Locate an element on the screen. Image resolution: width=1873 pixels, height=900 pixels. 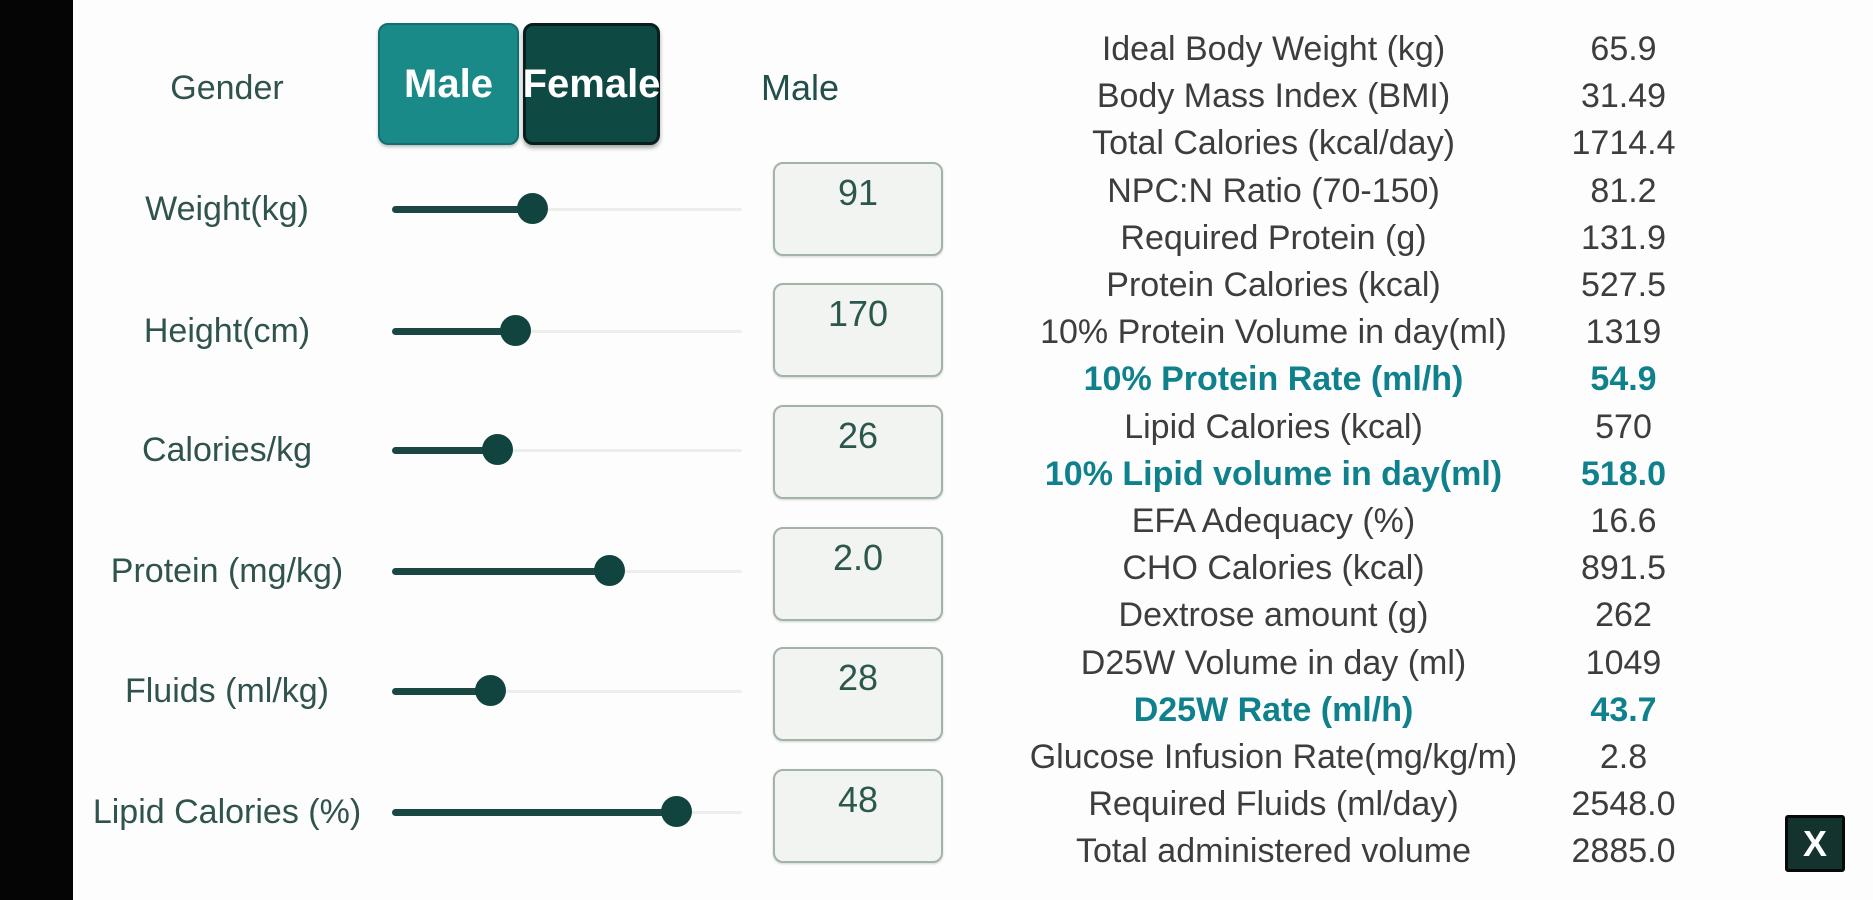
result-label: Total Calories (kcal/day) is located at coordinates (1273, 143).